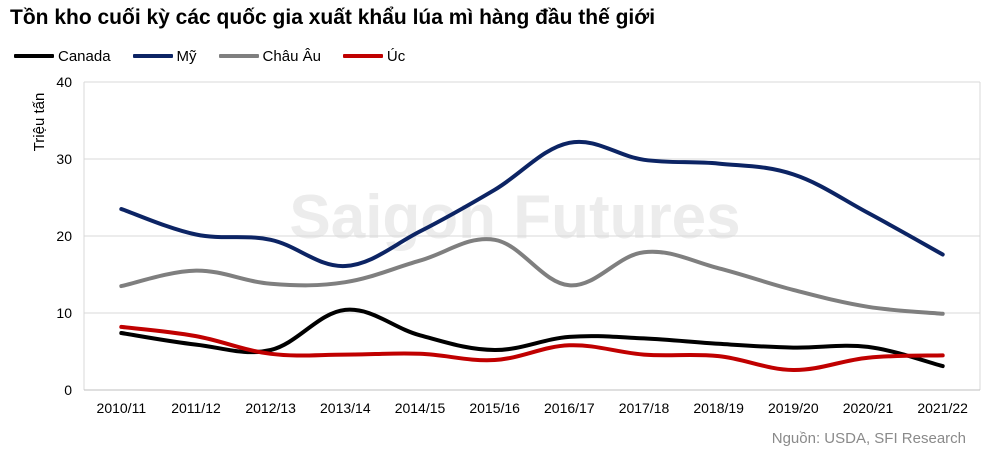 The image size is (1000, 461). I want to click on legend-label: Châu Âu, so click(291, 56).